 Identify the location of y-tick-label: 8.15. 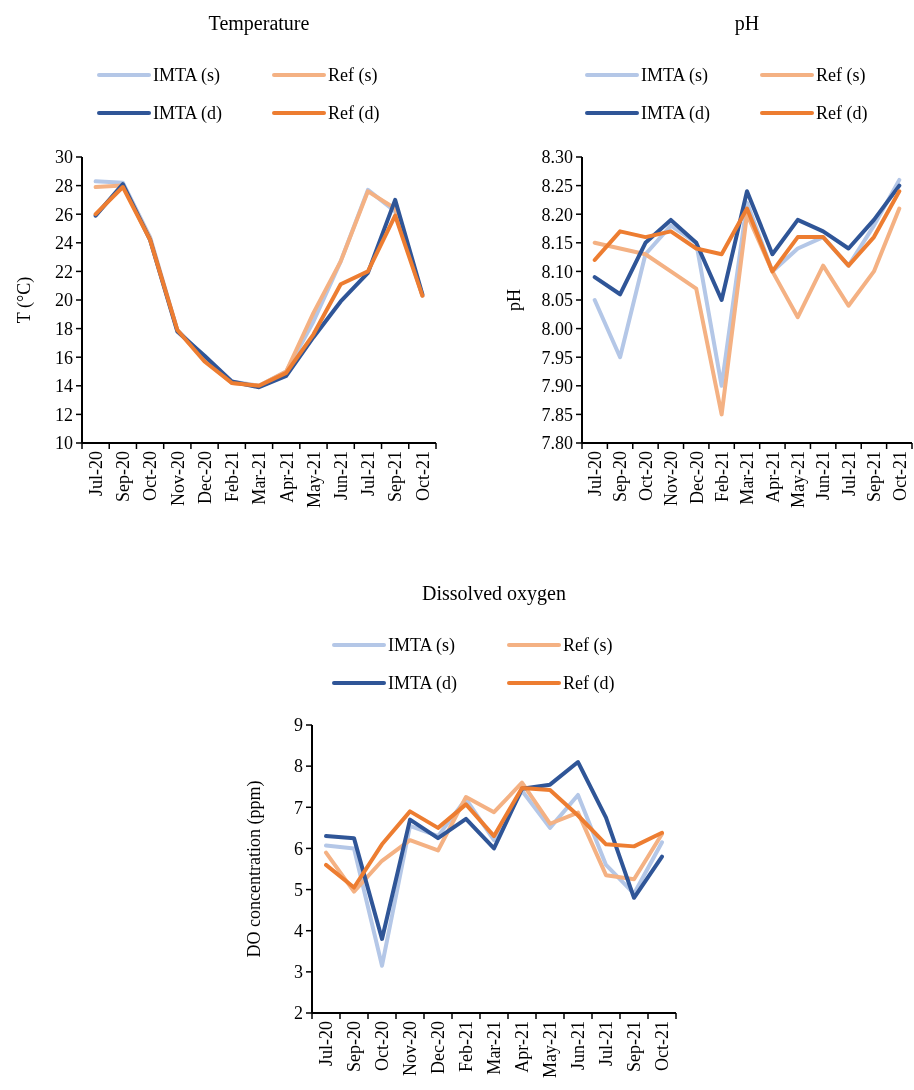
(557, 243).